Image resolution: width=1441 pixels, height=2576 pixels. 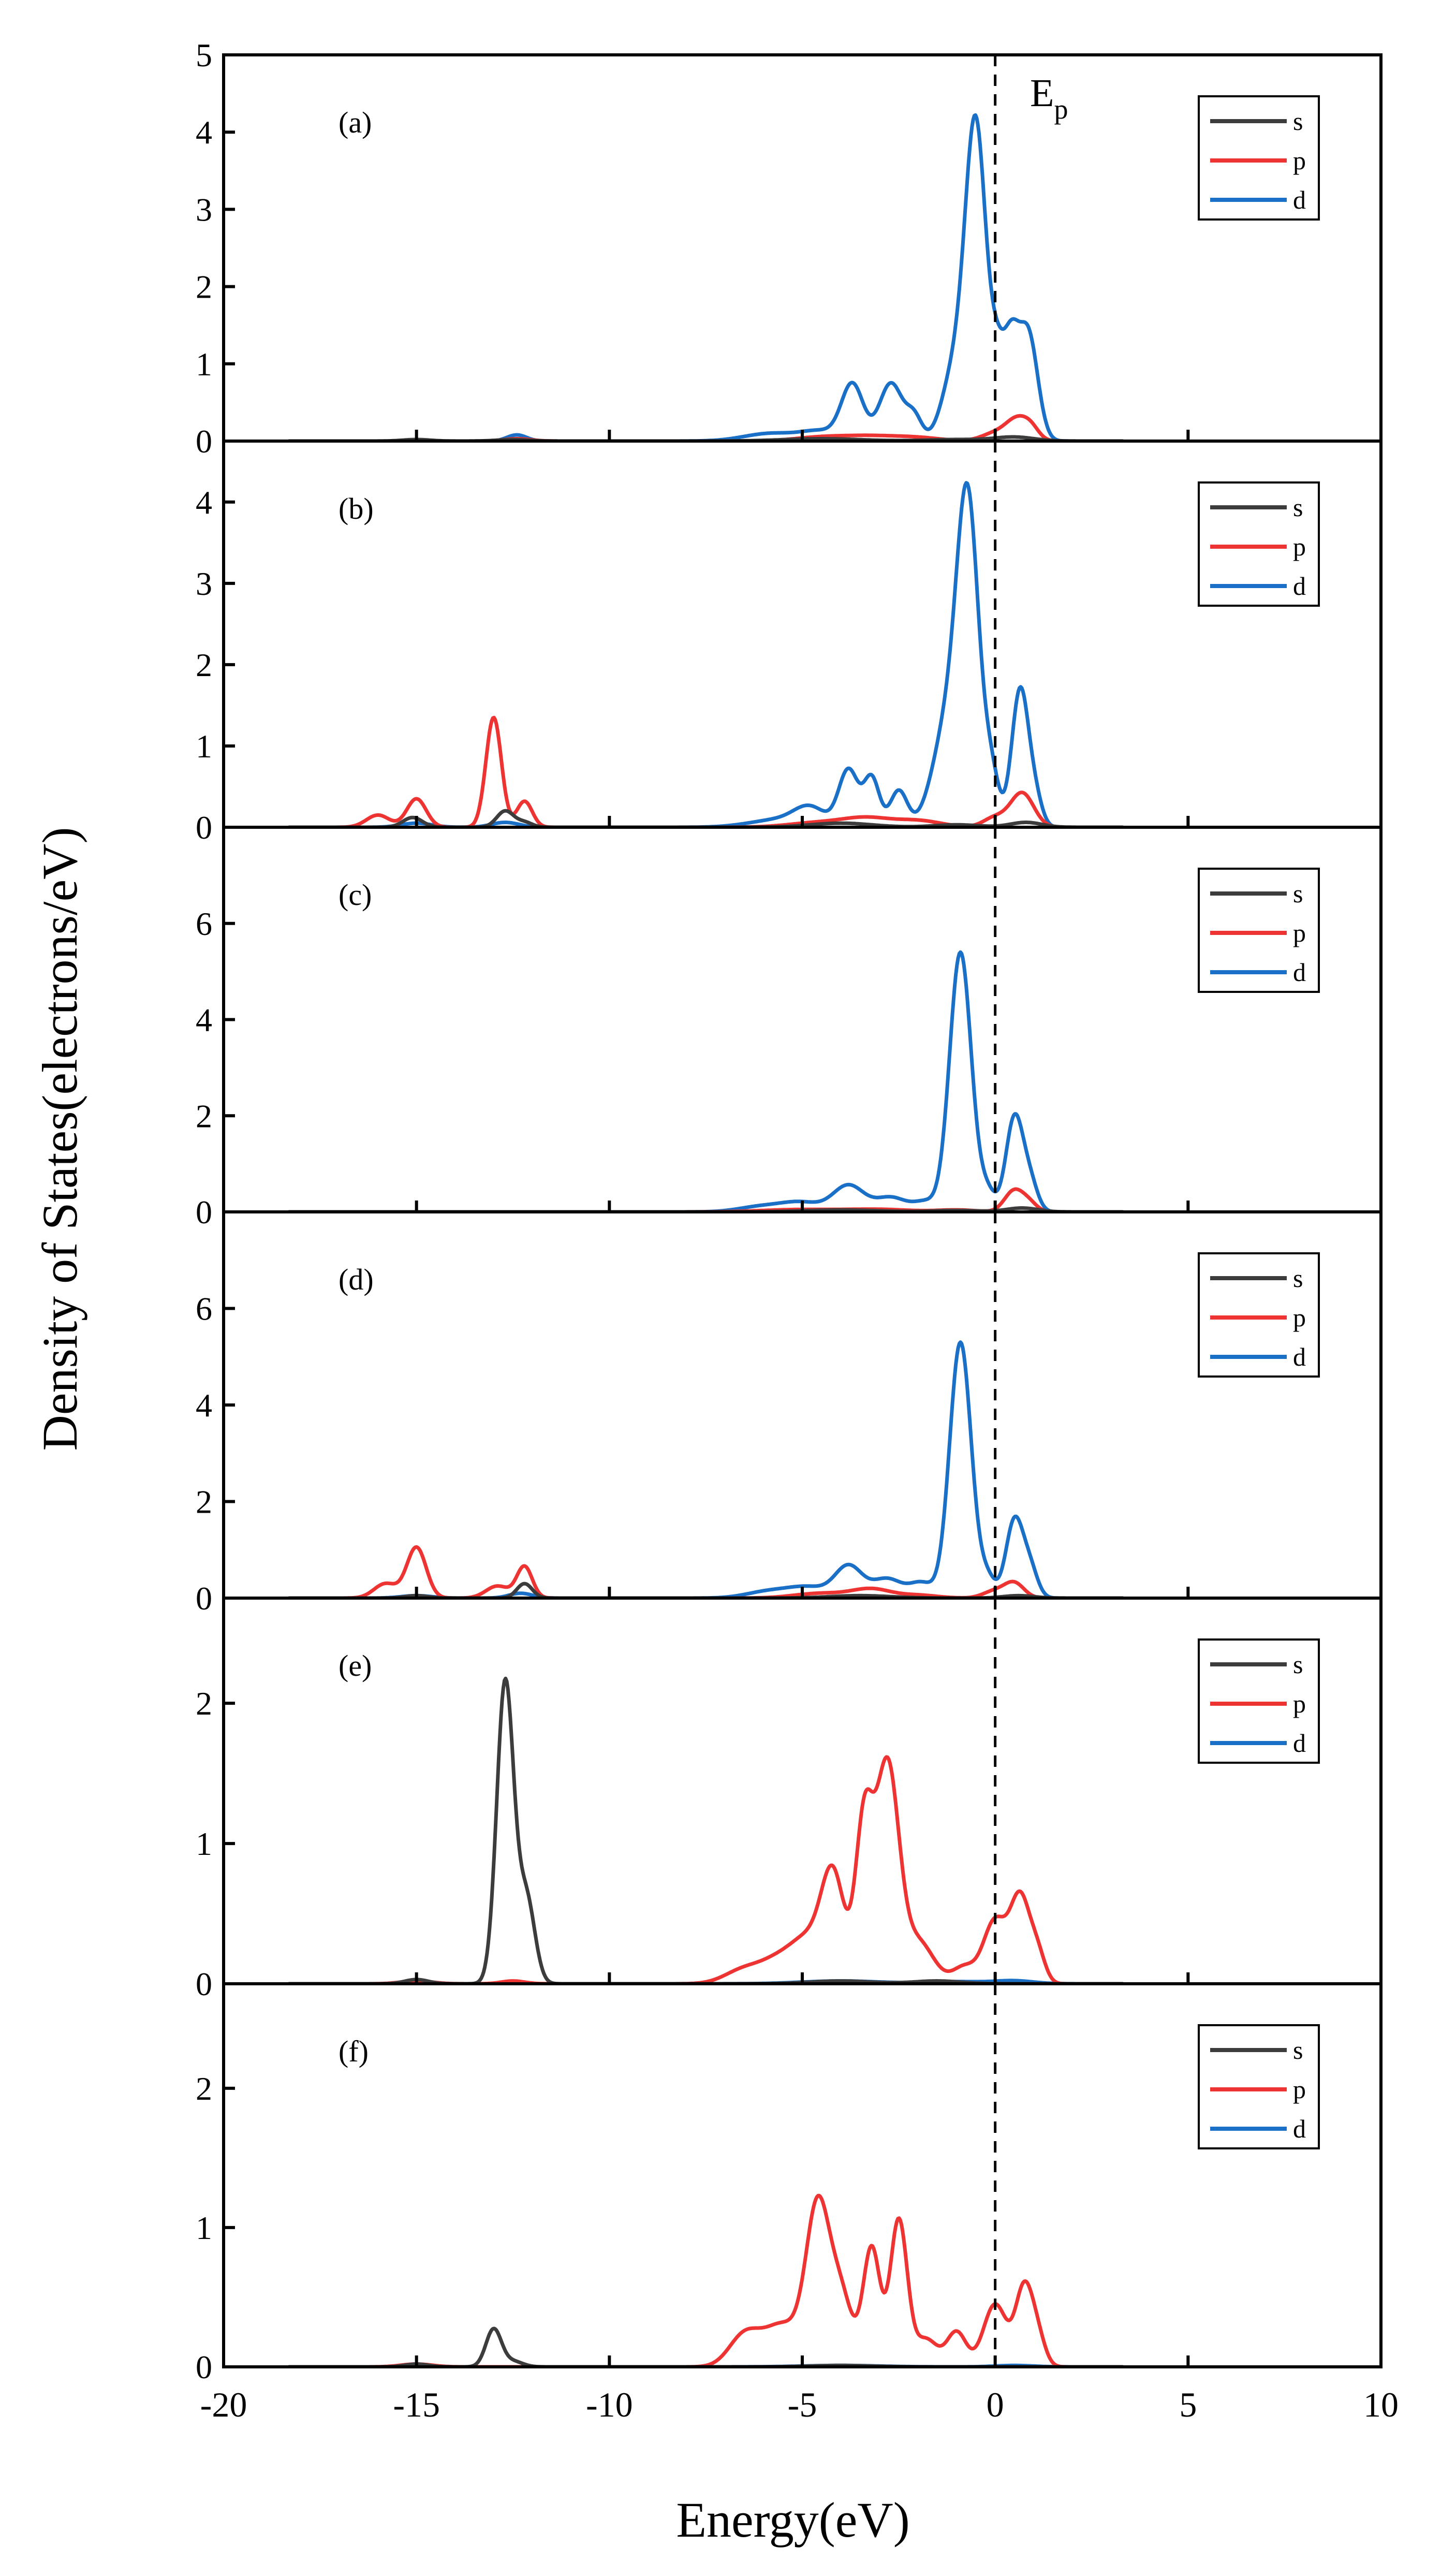 I want to click on panel-e-legend-label-s: s, so click(x=1298, y=1665).